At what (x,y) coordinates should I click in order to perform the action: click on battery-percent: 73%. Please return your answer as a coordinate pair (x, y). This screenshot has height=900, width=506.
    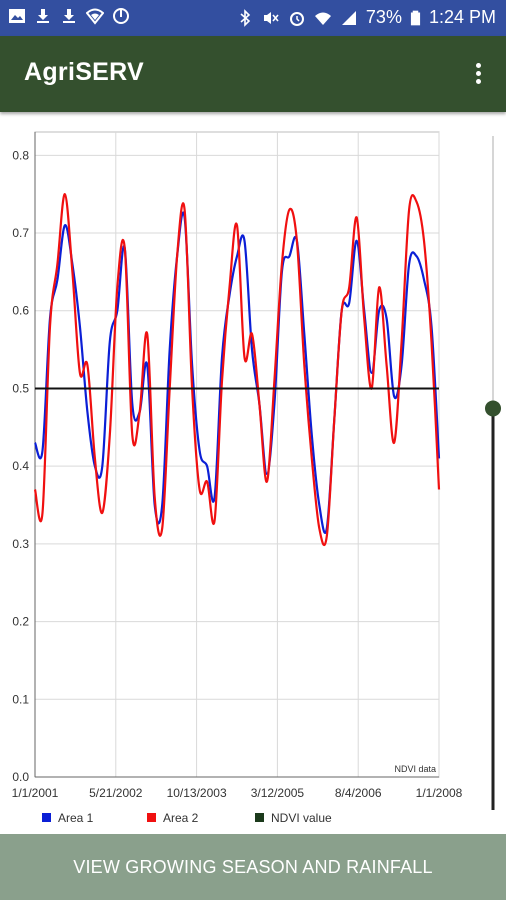
    Looking at the image, I should click on (383, 17).